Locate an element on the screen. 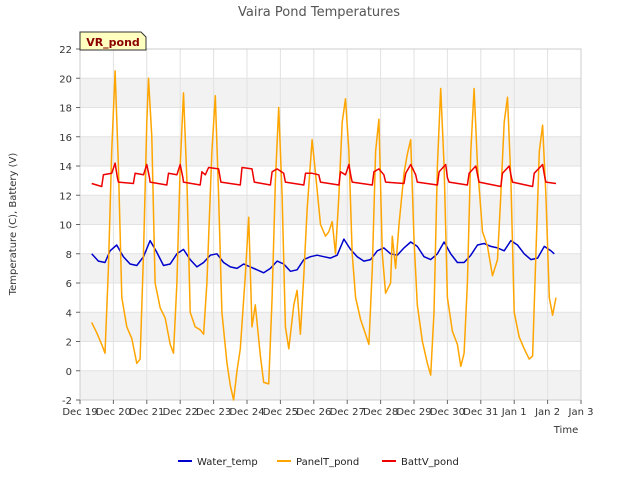 This screenshot has width=640, height=480. y-tick-label: 0 is located at coordinates (69, 372).